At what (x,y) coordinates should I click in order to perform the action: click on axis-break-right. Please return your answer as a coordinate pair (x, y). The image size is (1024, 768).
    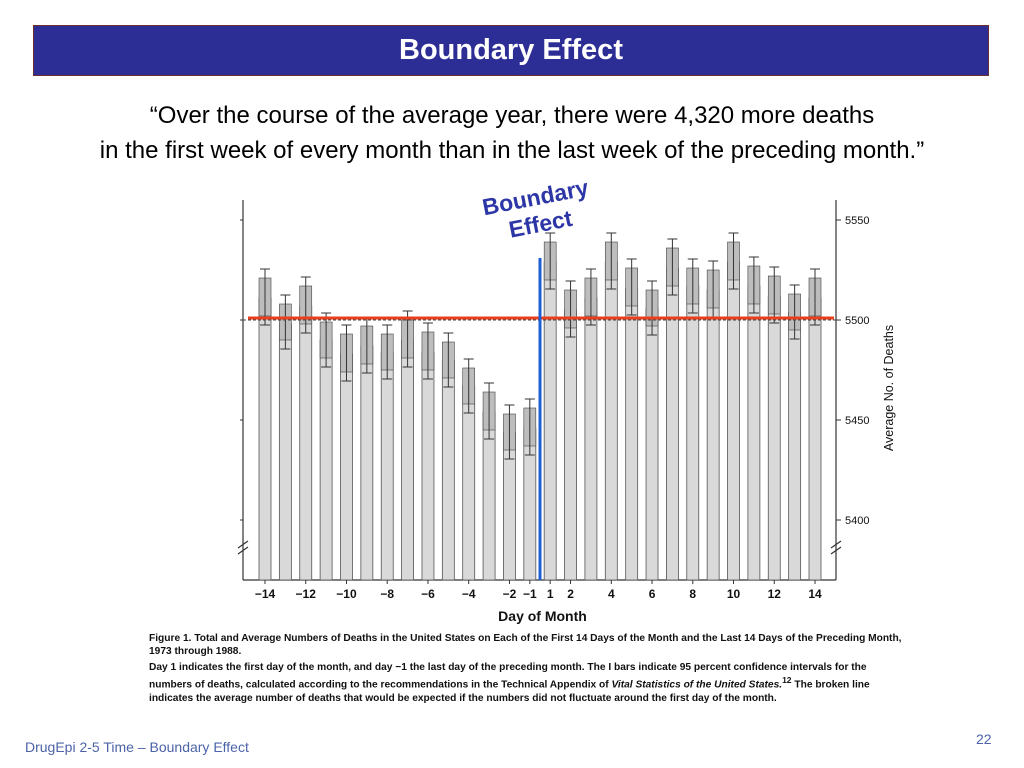
    Looking at the image, I should click on (836, 547).